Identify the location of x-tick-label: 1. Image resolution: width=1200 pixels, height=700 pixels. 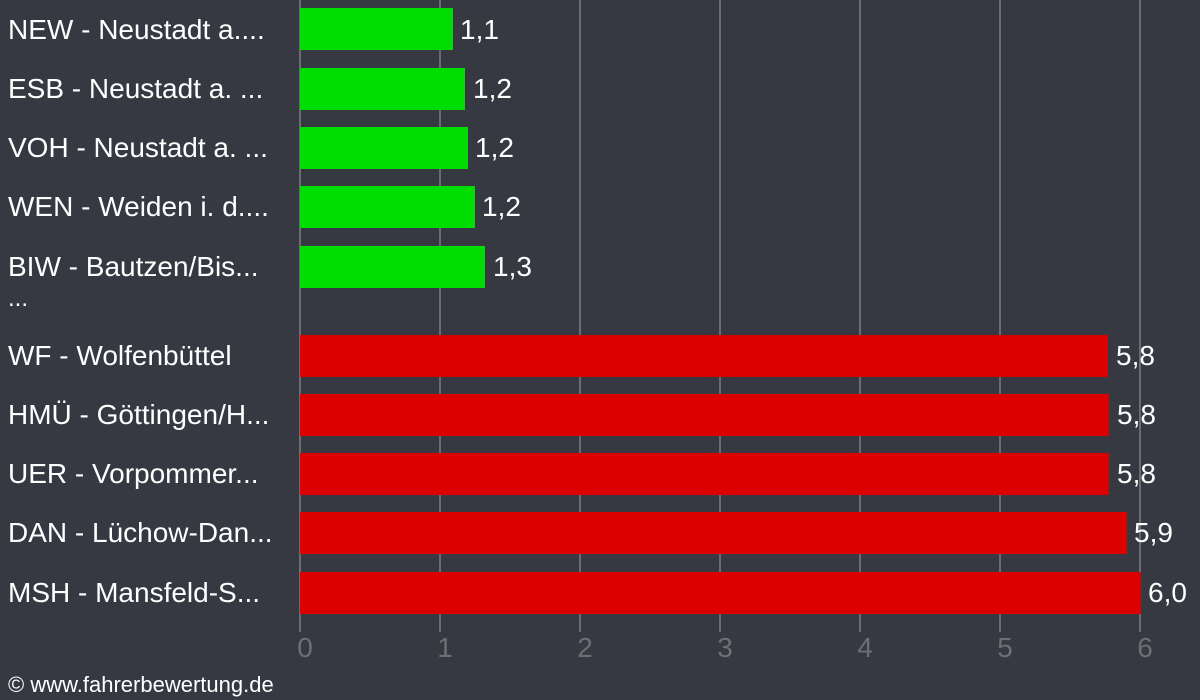
(445, 647).